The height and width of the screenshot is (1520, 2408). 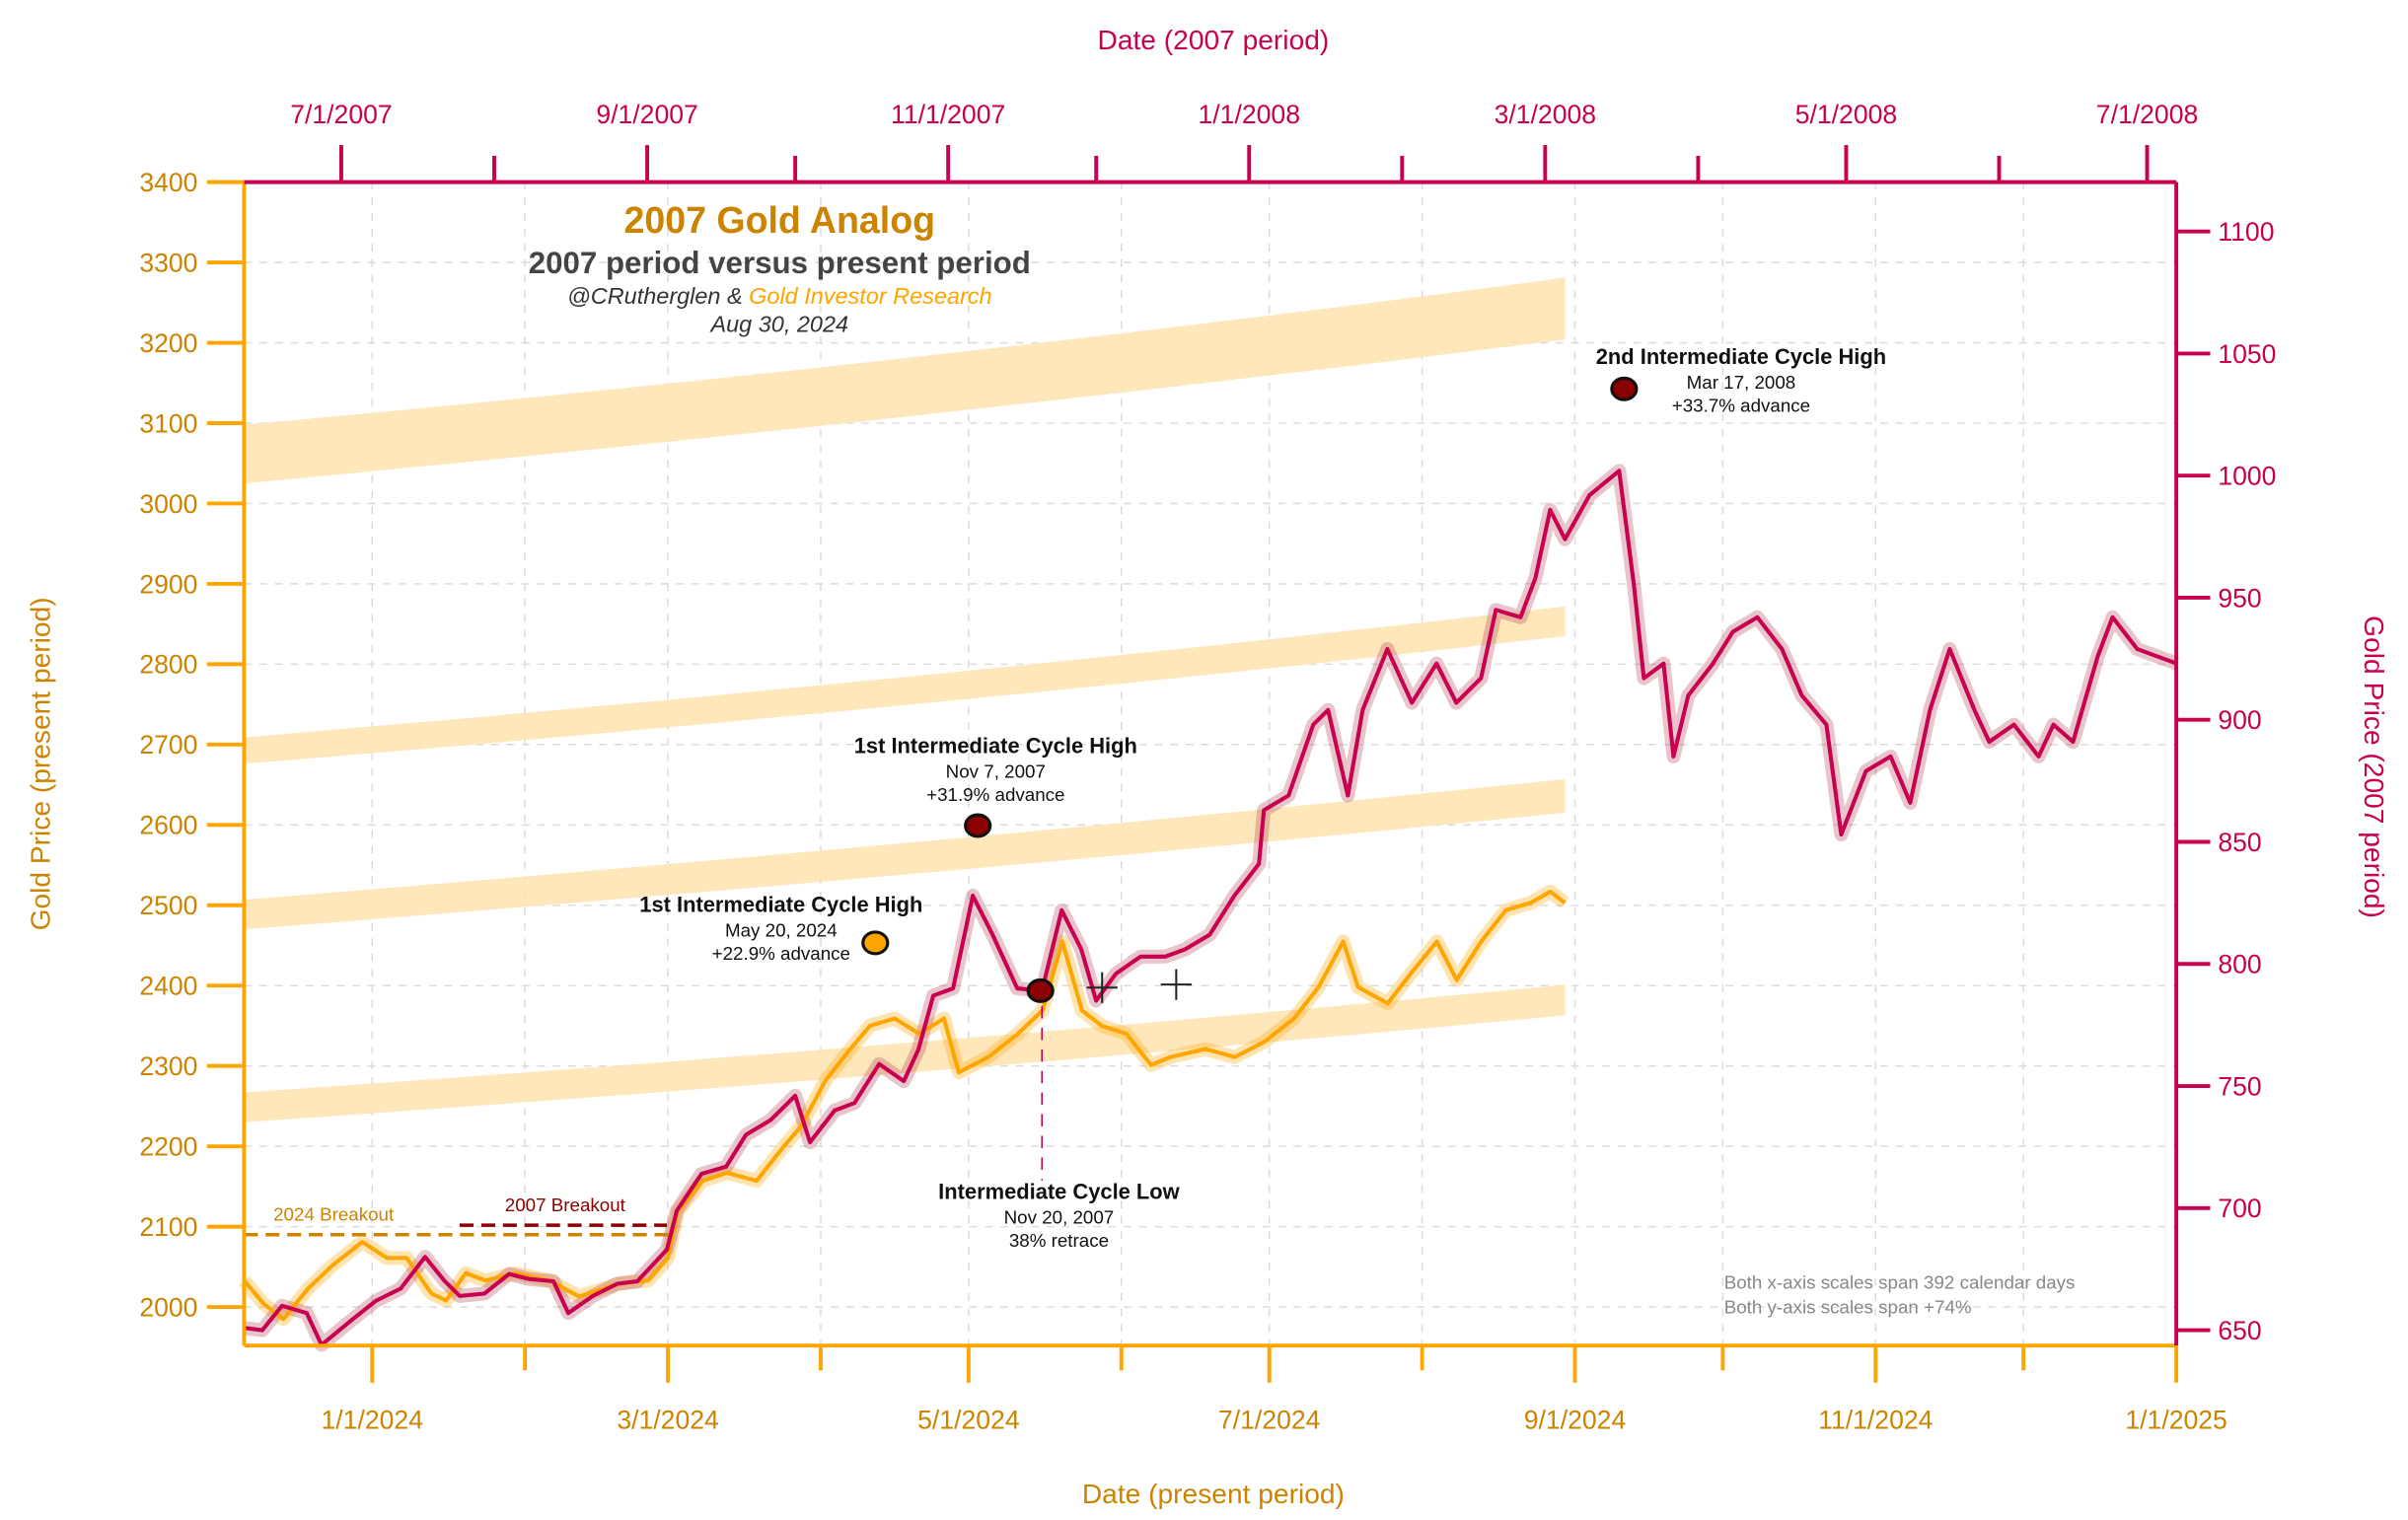 What do you see at coordinates (168, 423) in the screenshot?
I see `y-left-tick-label: 3100` at bounding box center [168, 423].